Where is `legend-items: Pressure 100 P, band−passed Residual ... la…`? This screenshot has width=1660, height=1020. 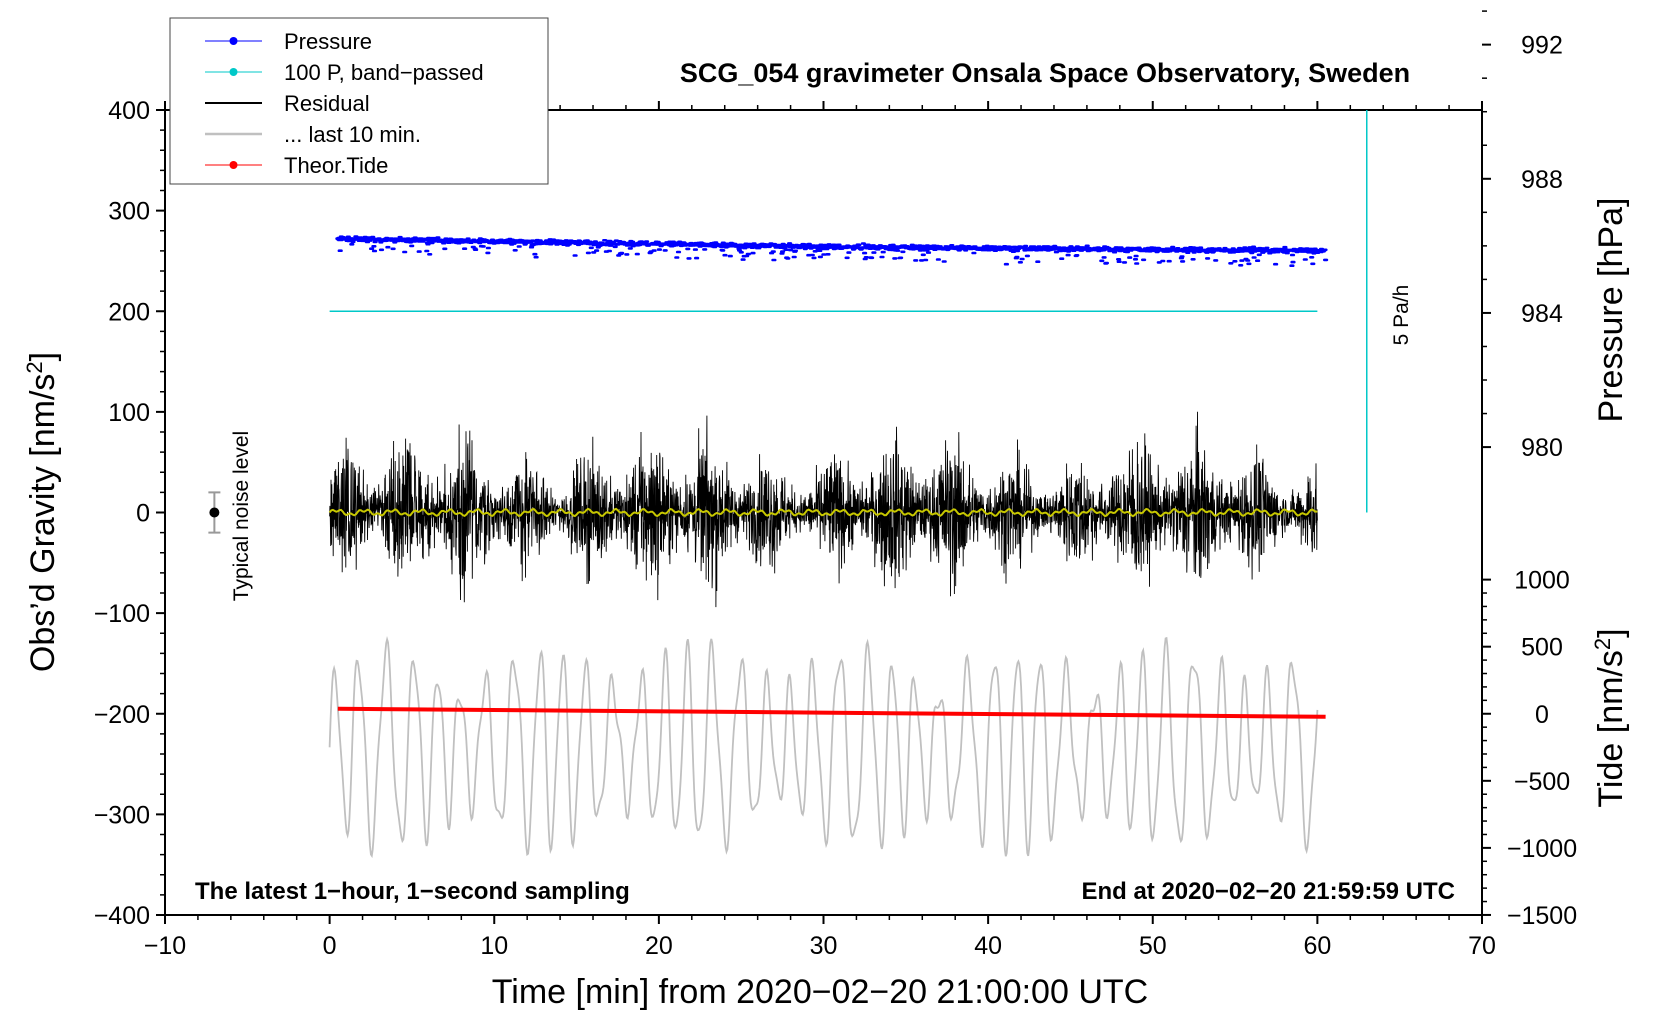
legend-items: Pressure 100 P, band−passed Residual ... la… is located at coordinates (344, 103).